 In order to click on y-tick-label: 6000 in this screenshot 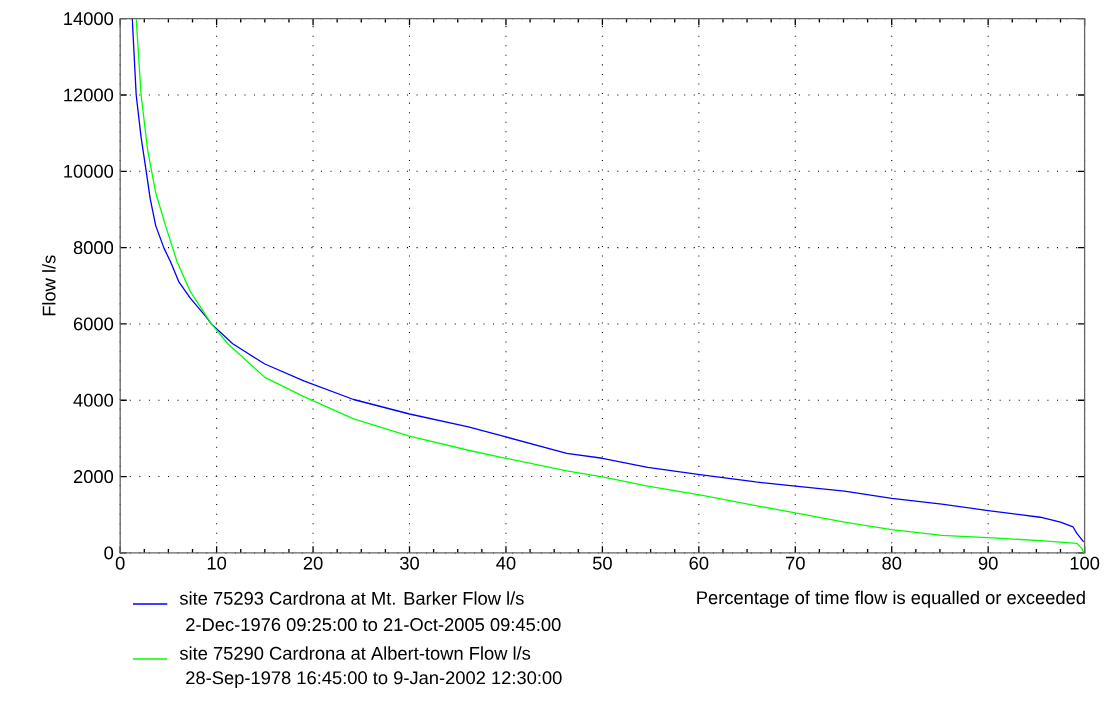, I will do `click(93, 324)`.